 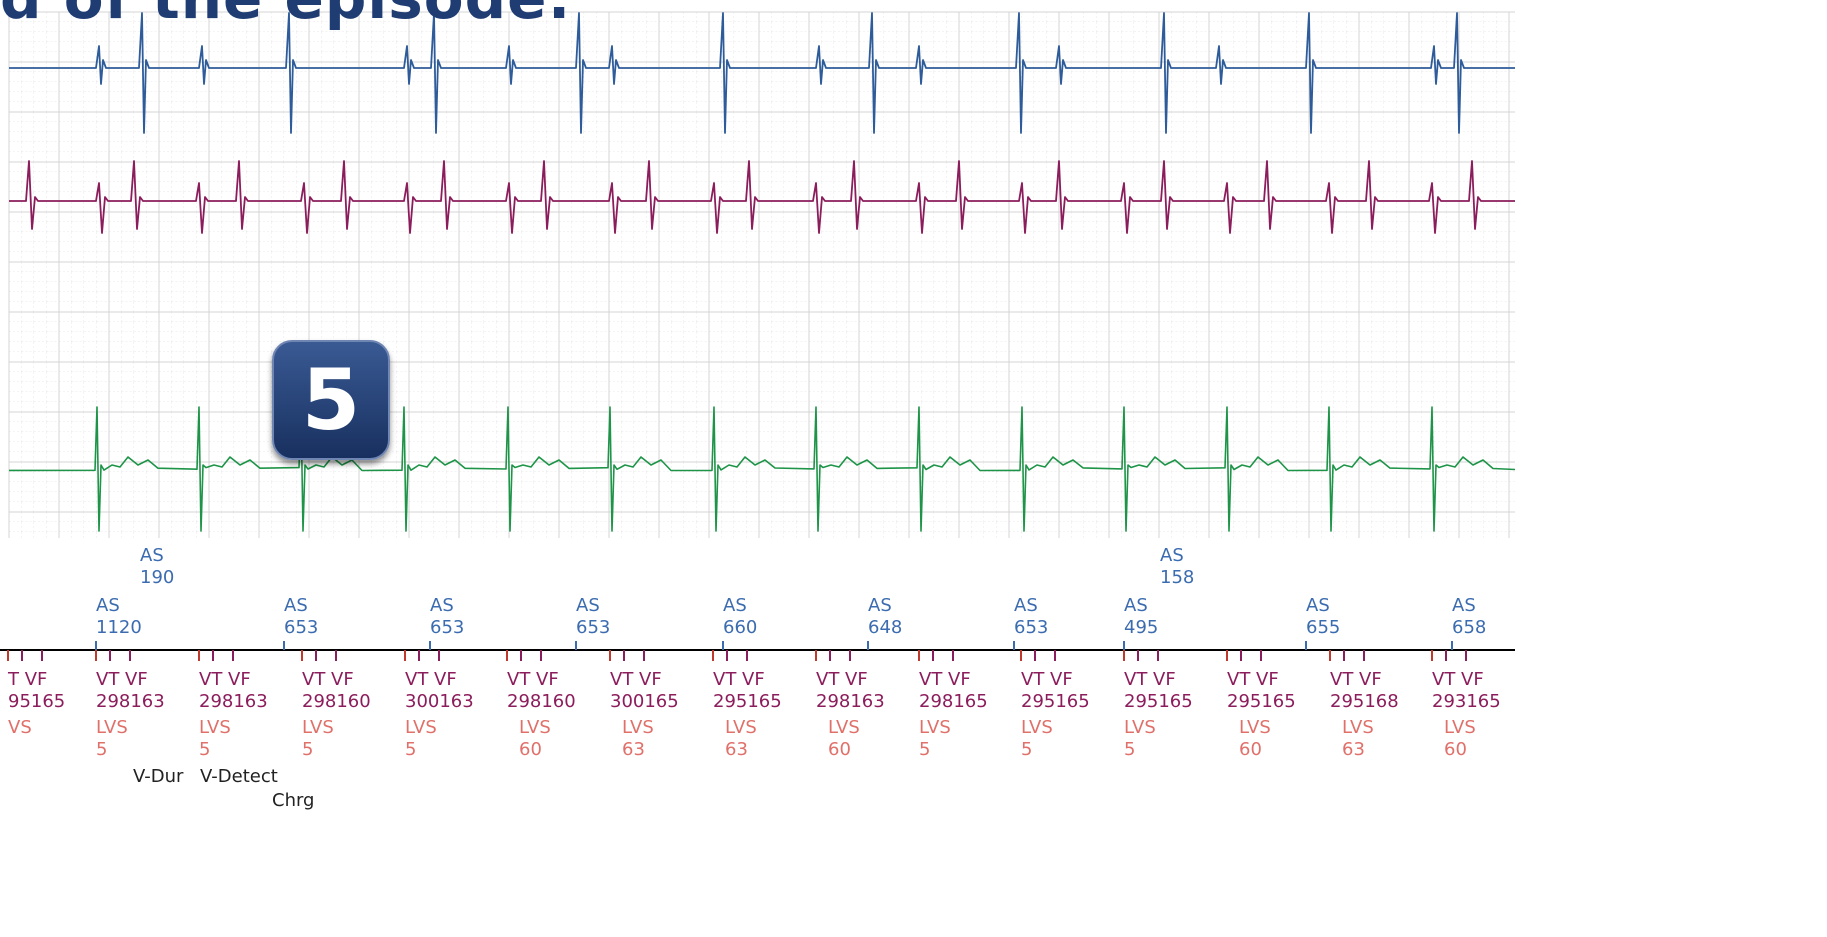 I want to click on atrial-interval-value: 648, so click(x=885, y=627).